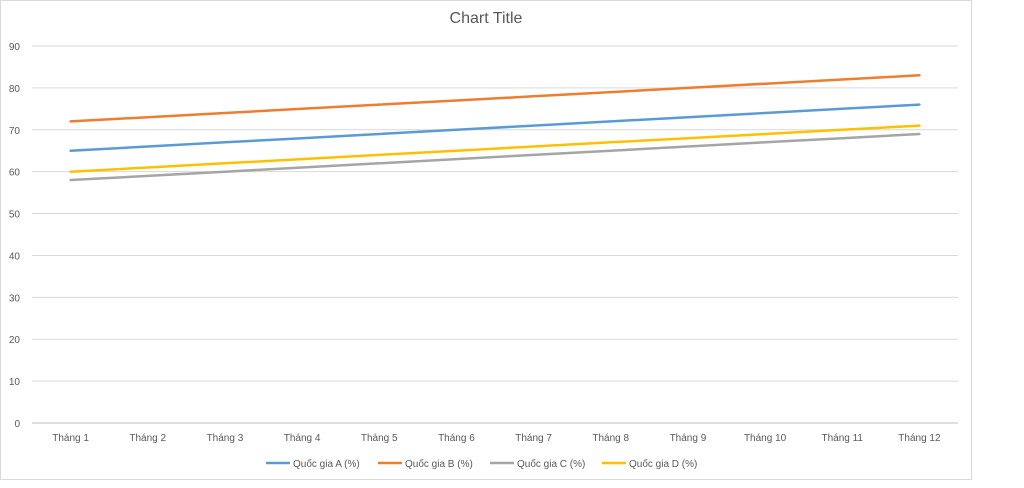  Describe the element at coordinates (842, 438) in the screenshot. I see `x-tick-label: Tháng 11` at that location.